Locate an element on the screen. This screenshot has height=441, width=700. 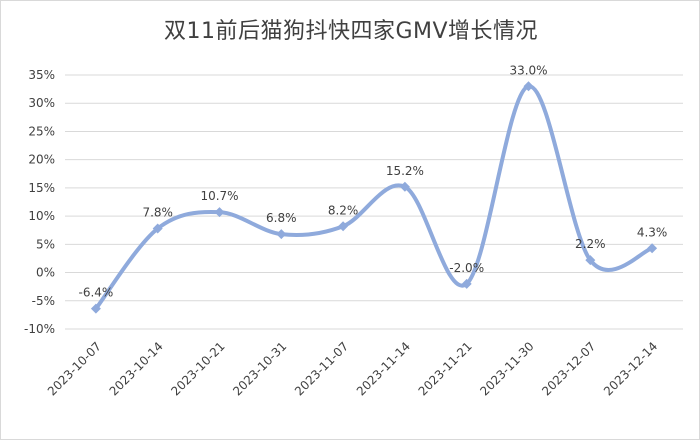
x-tick-label: 2023-11-07 is located at coordinates (321, 368).